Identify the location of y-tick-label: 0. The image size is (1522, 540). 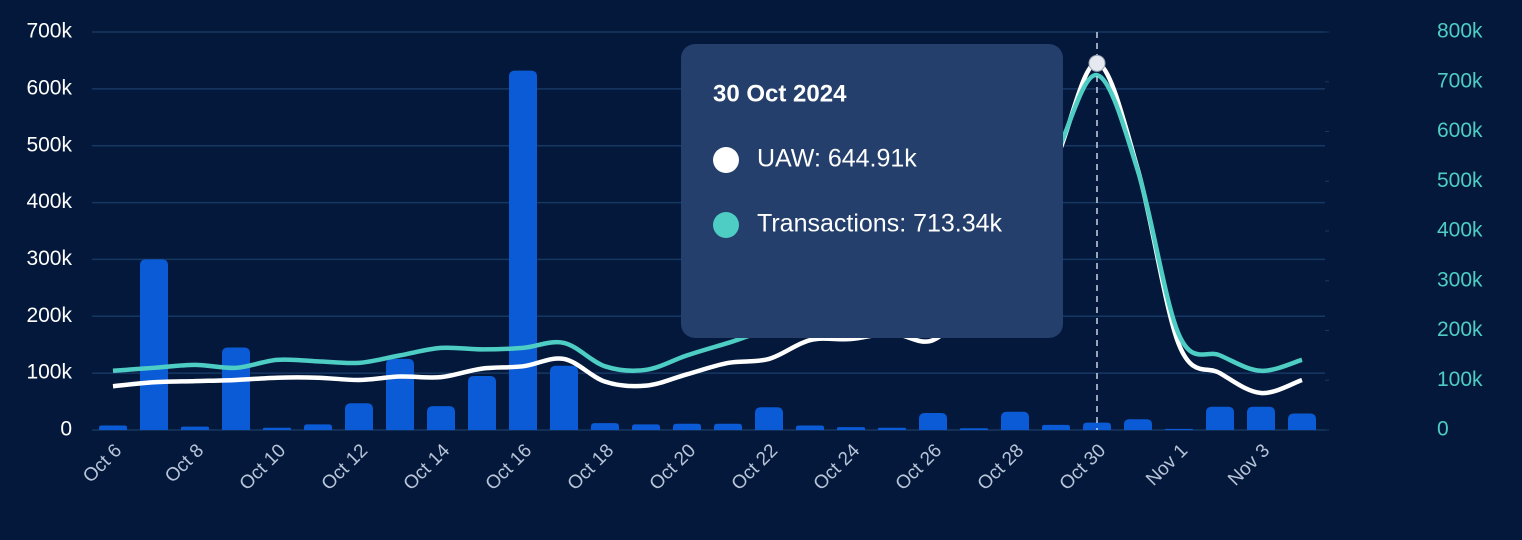
(66, 429).